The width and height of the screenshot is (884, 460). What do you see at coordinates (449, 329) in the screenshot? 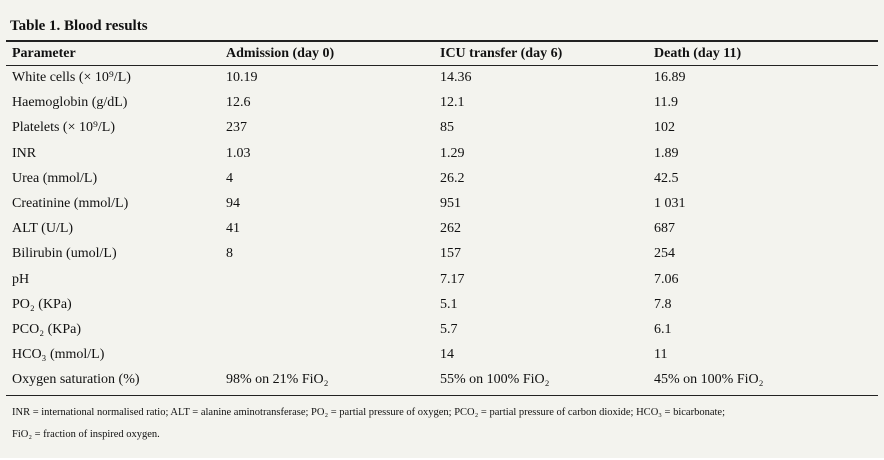
I see `table-cell: 5.7` at bounding box center [449, 329].